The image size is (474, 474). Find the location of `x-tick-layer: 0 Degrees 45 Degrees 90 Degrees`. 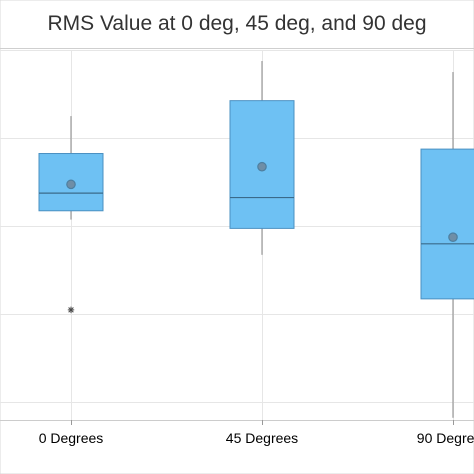

x-tick-layer: 0 Degrees 45 Degrees 90 Degrees is located at coordinates (256, 433).